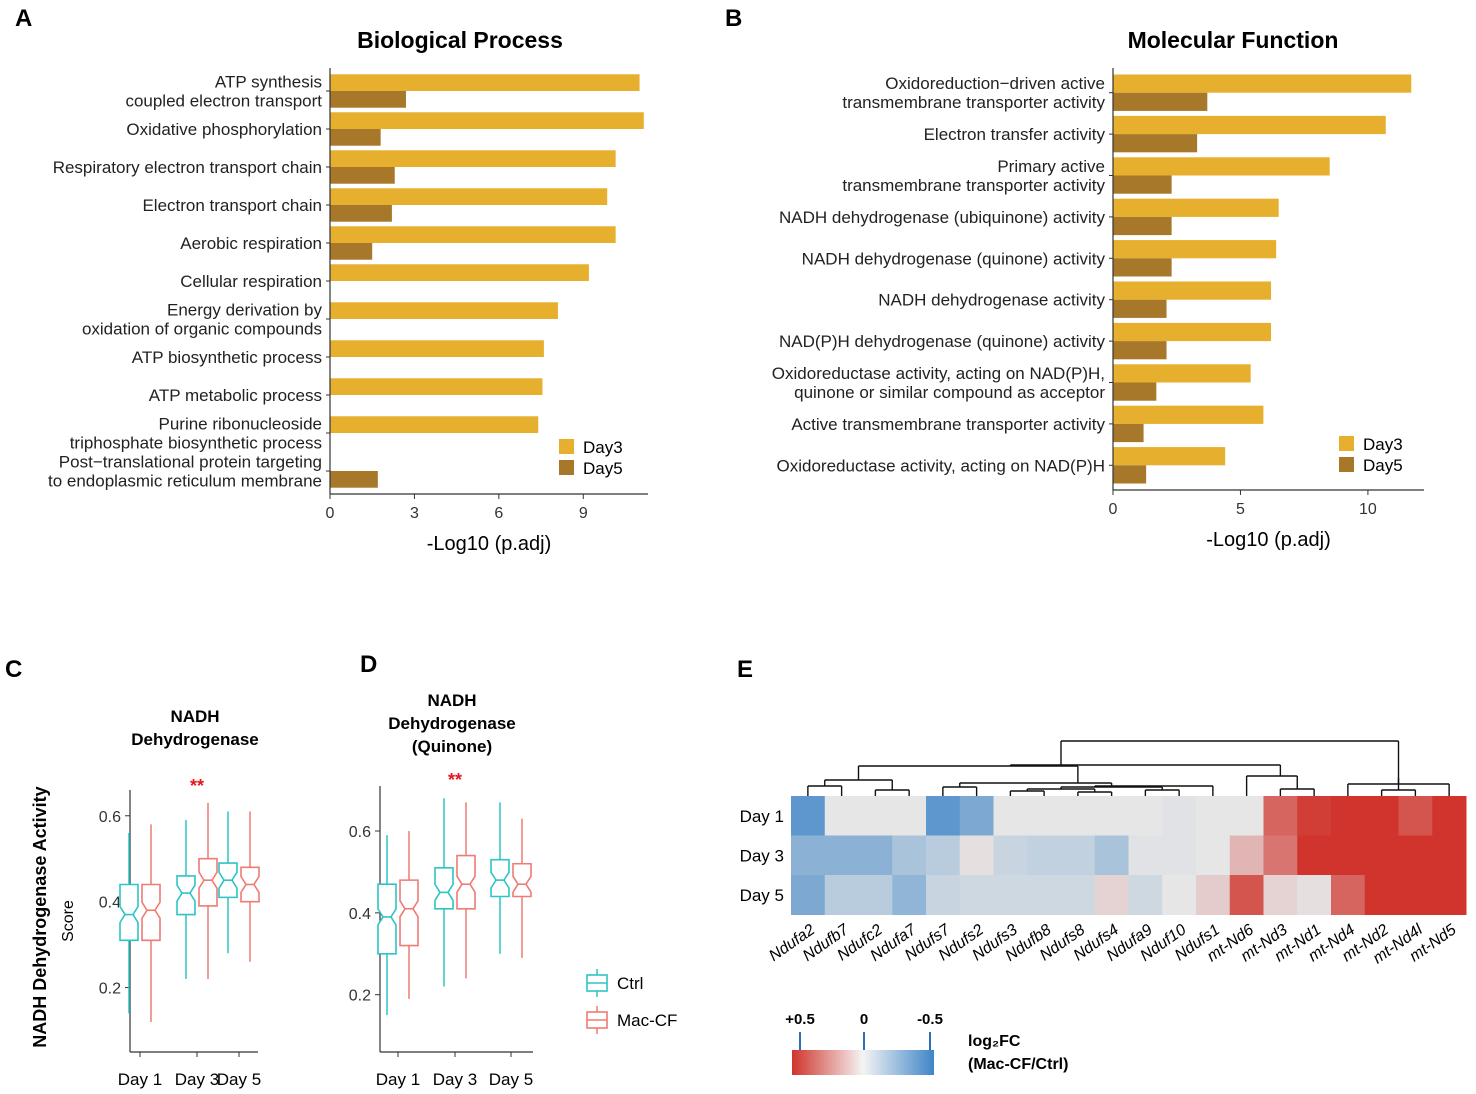  What do you see at coordinates (235, 395) in the screenshot?
I see `category-label: ATP metabolic process` at bounding box center [235, 395].